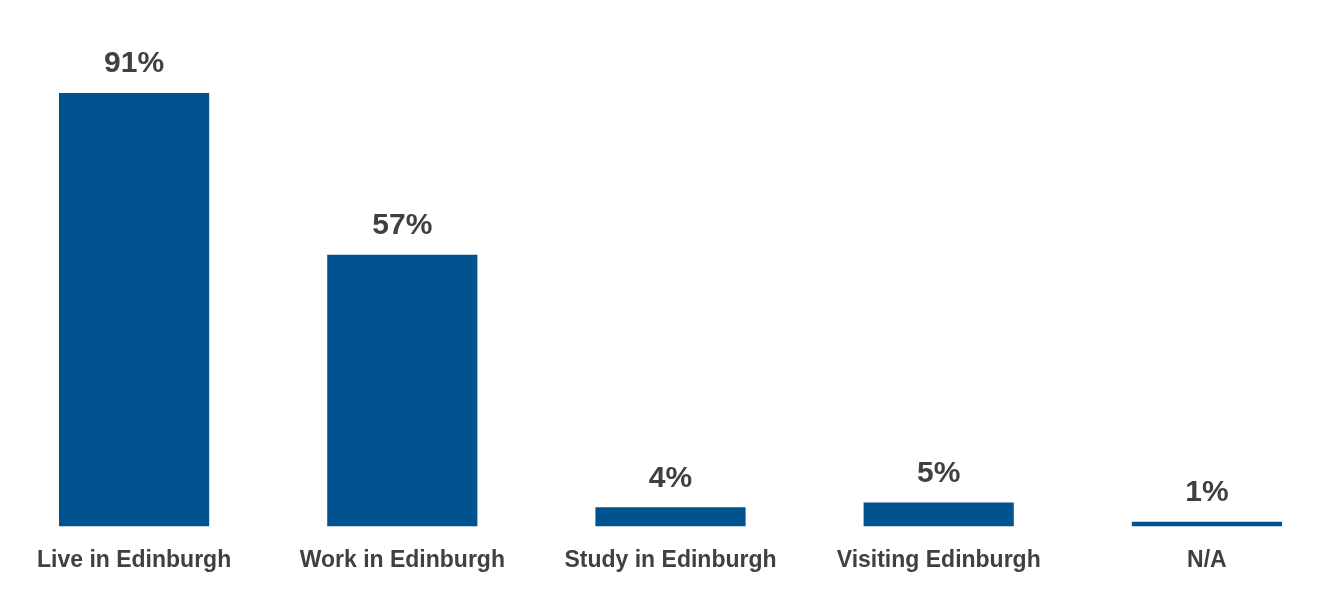  I want to click on x-tick-label: Study in Edinburgh, so click(670, 558).